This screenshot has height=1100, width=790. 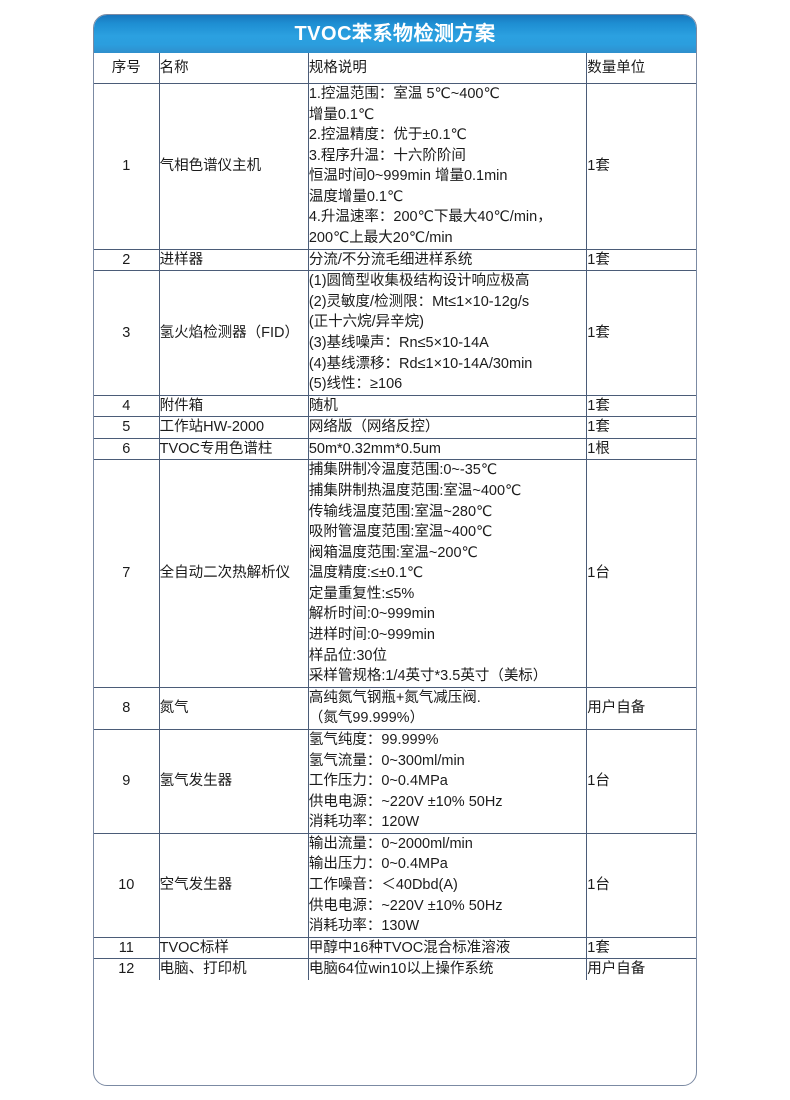 What do you see at coordinates (430, 217) in the screenshot?
I see `spec-line: 4.升温速率：200℃下最大40℃/min，` at bounding box center [430, 217].